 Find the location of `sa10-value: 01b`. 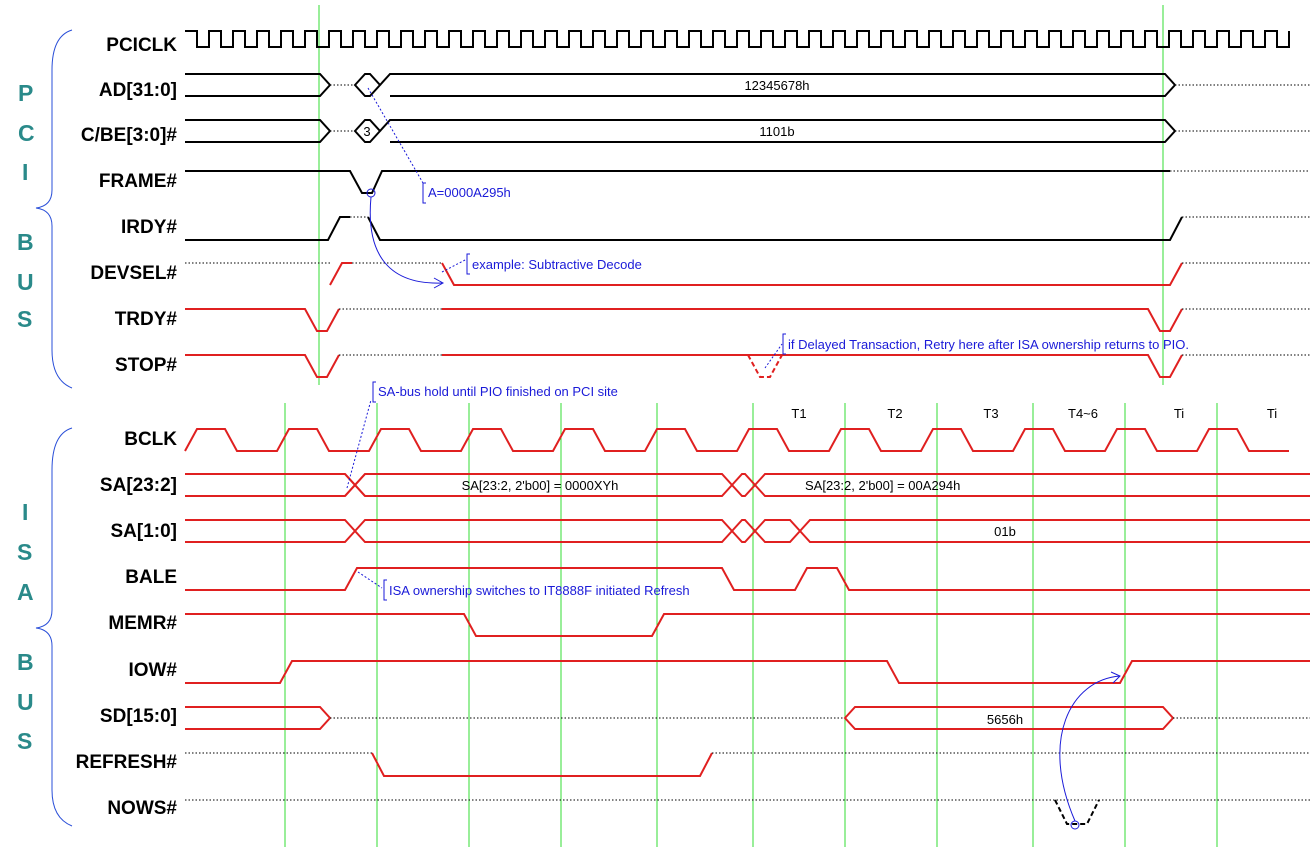

sa10-value: 01b is located at coordinates (1005, 531).